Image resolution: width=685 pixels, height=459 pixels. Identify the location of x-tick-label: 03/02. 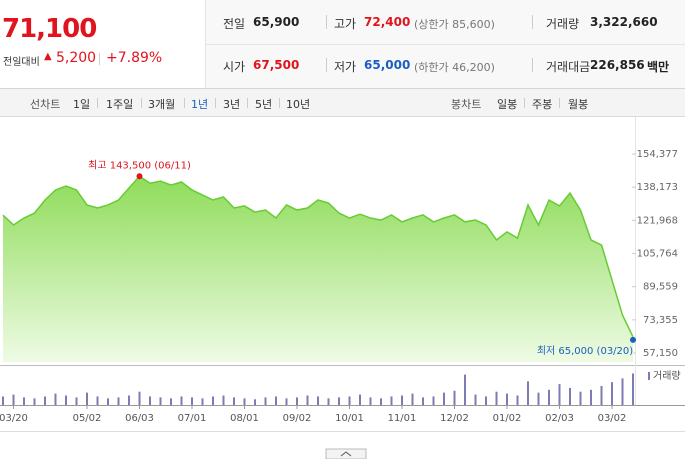
(612, 418).